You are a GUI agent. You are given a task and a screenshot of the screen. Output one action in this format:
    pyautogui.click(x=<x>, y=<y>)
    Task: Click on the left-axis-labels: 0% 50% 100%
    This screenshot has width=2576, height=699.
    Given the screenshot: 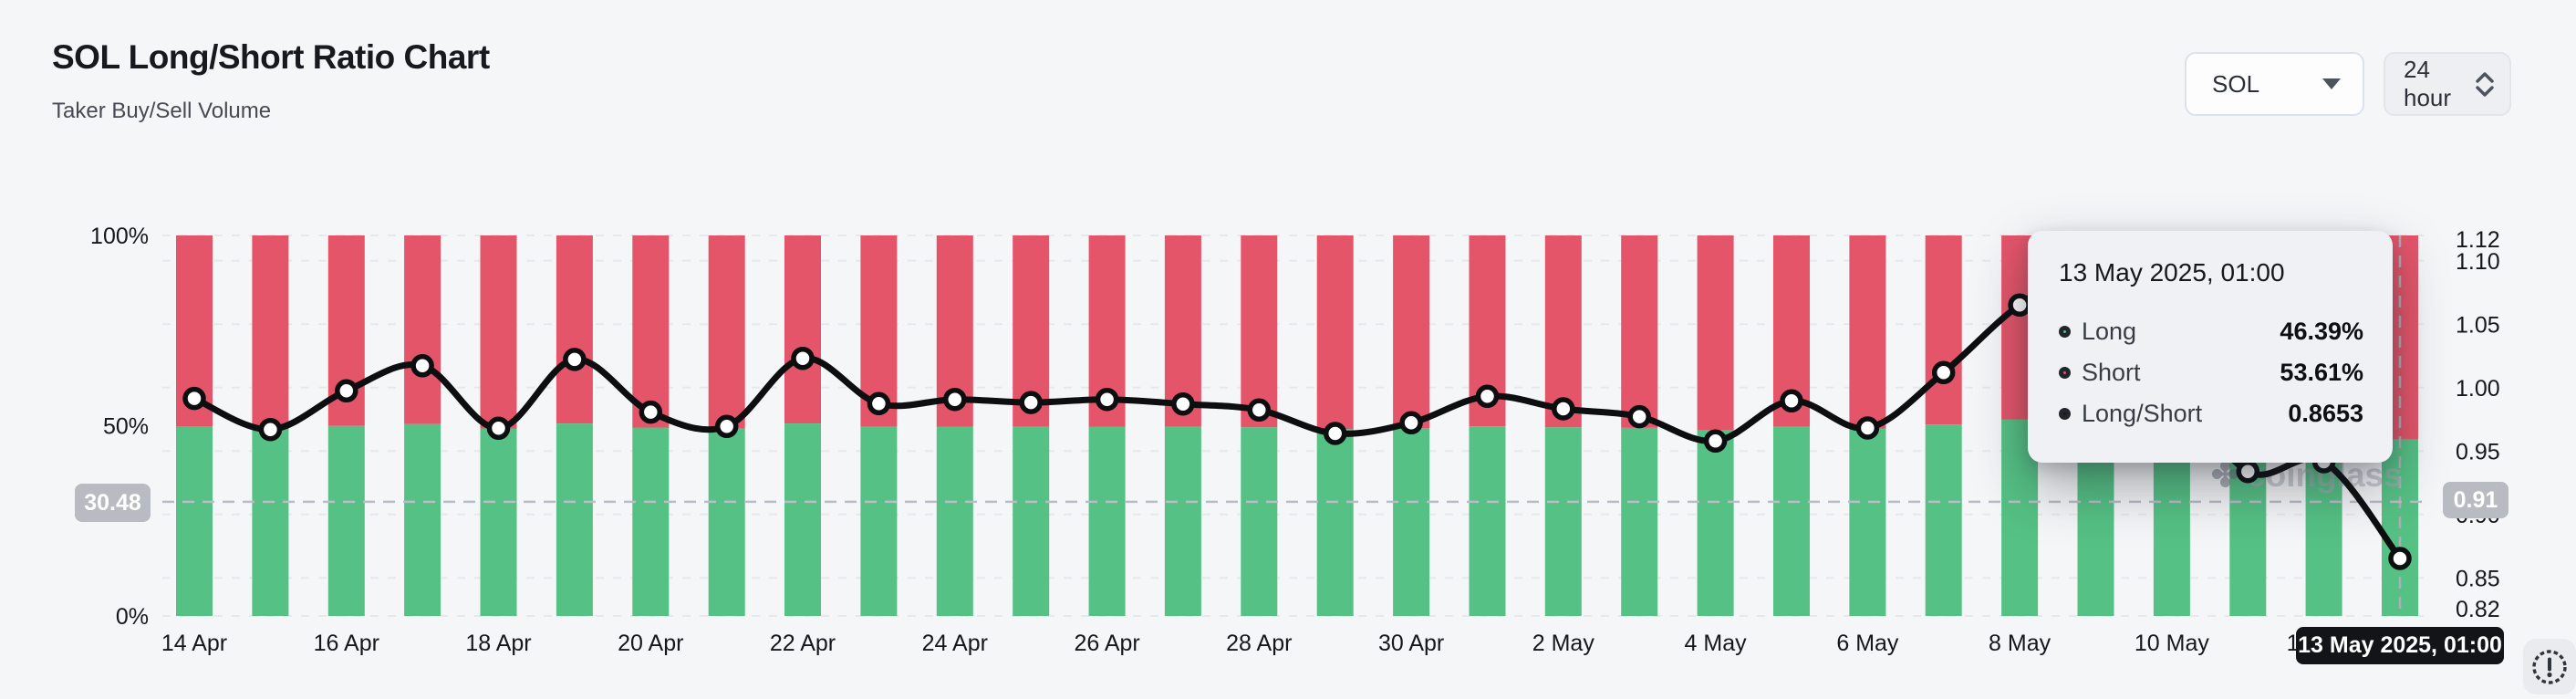 What is the action you would take?
    pyautogui.click(x=119, y=427)
    